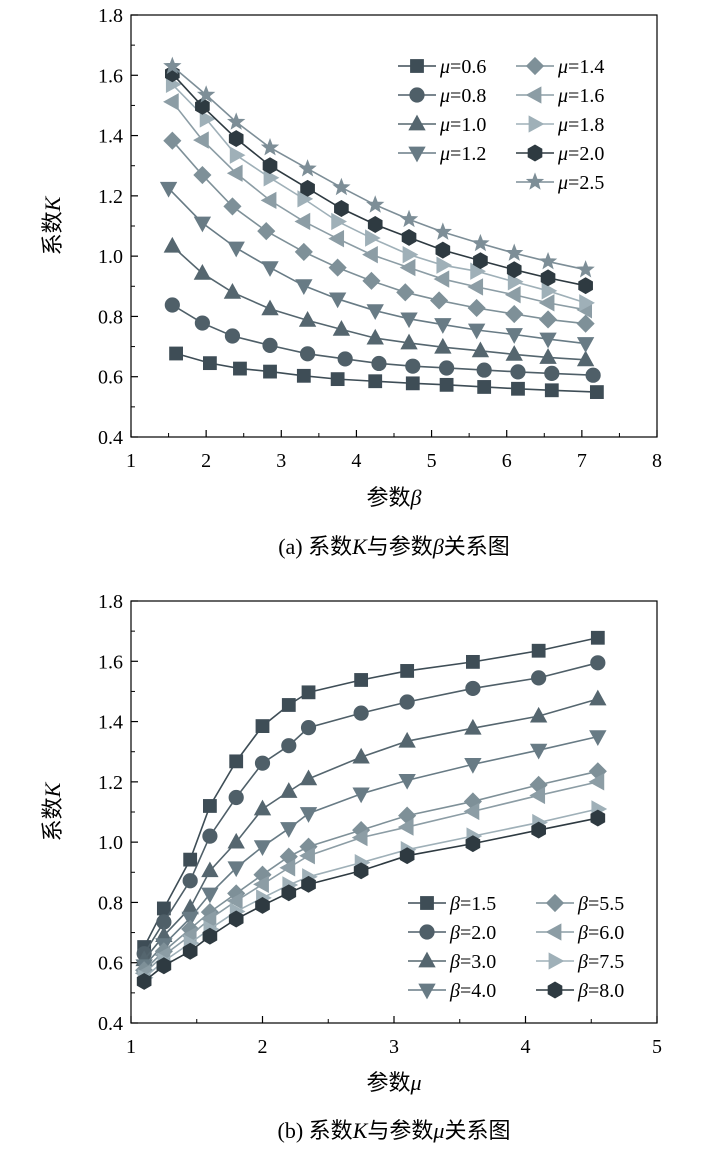 Image resolution: width=709 pixels, height=1150 pixels. What do you see at coordinates (657, 1047) in the screenshot?
I see `chart-b-x-tick-label: 5` at bounding box center [657, 1047].